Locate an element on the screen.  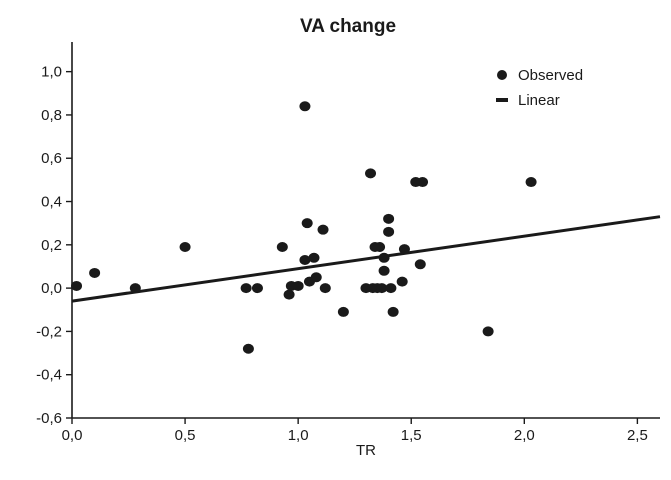
y-tick-label: -0,6 is located at coordinates (49, 418).